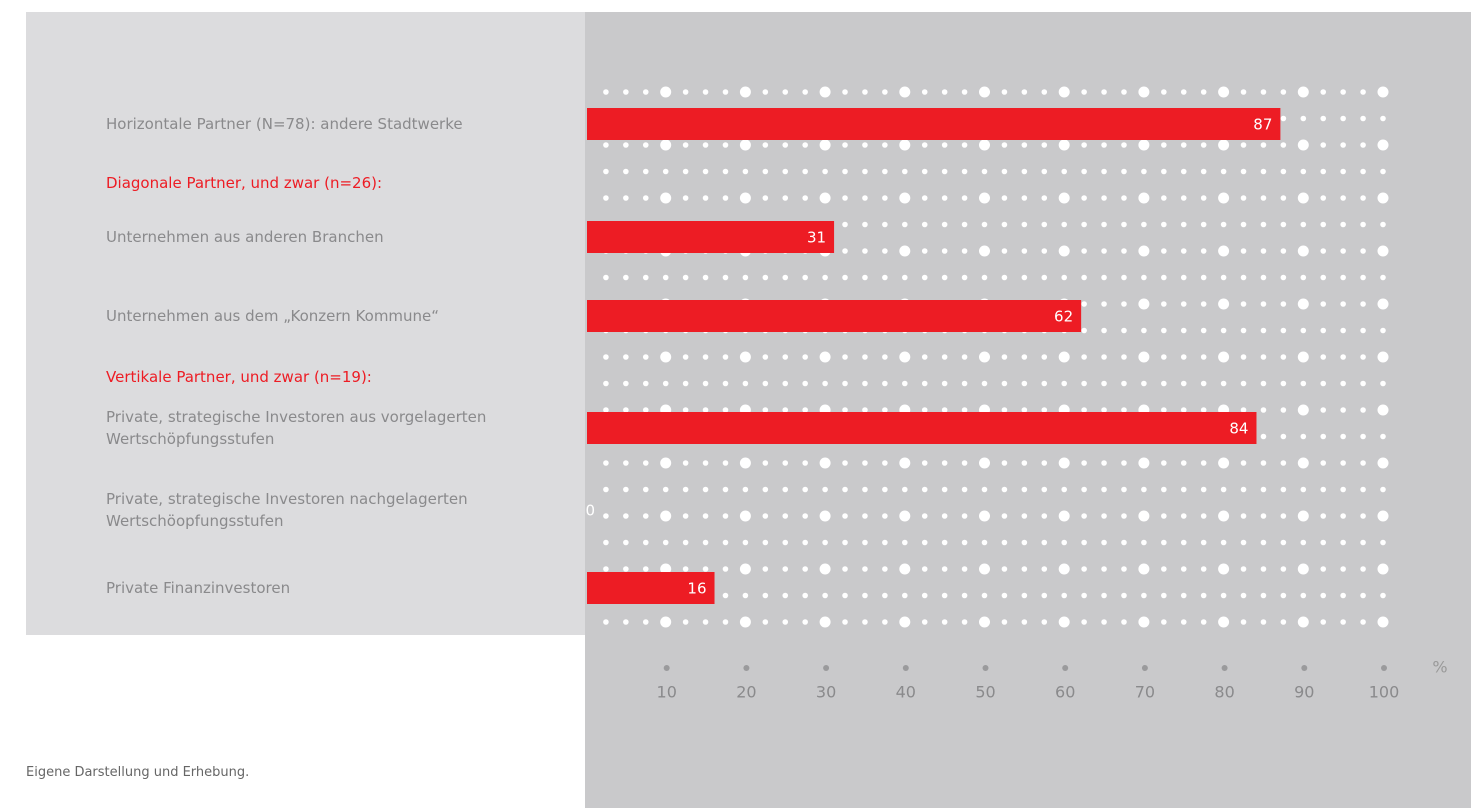 This screenshot has height=808, width=1471. What do you see at coordinates (905, 668) in the screenshot?
I see `tick-mark` at bounding box center [905, 668].